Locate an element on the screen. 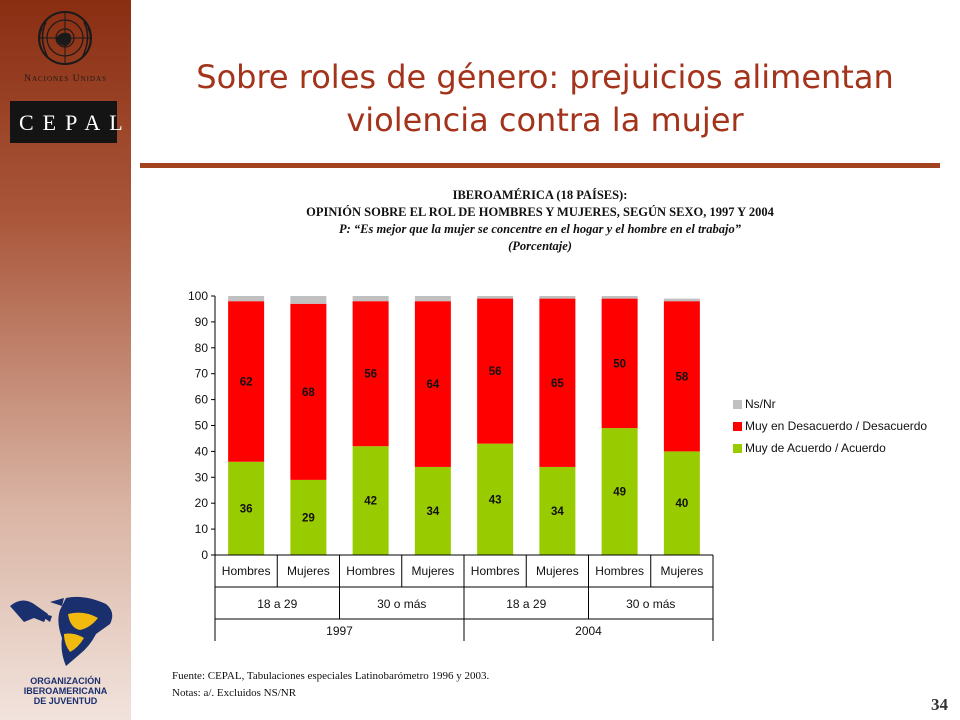 The image size is (960, 720). data-label: 58 is located at coordinates (681, 377).